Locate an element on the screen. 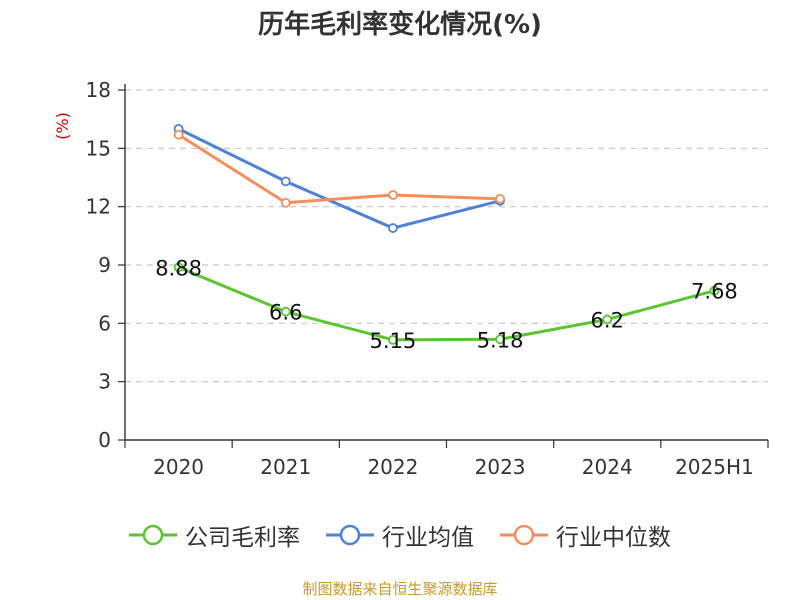  x-tick-label: 2020 is located at coordinates (178, 467).